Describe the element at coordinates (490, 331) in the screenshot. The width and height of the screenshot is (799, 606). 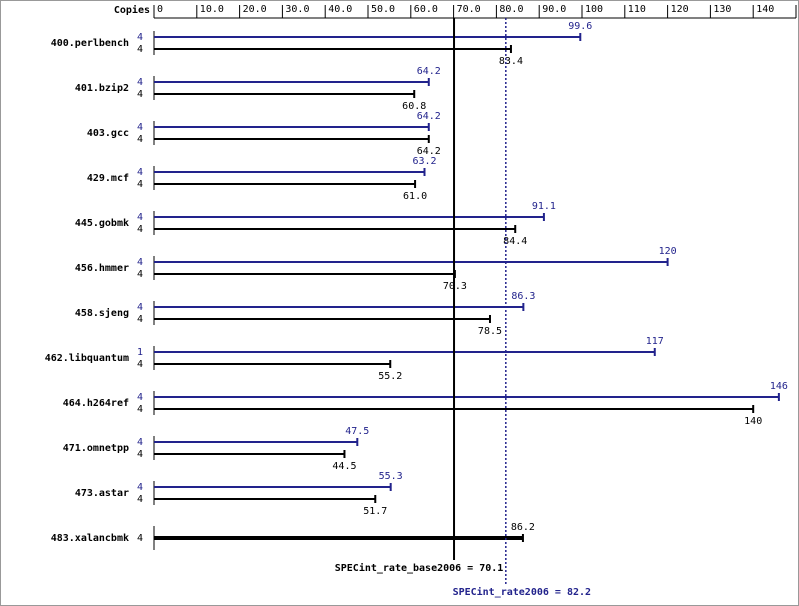
I see `value-label: 78.5` at that location.